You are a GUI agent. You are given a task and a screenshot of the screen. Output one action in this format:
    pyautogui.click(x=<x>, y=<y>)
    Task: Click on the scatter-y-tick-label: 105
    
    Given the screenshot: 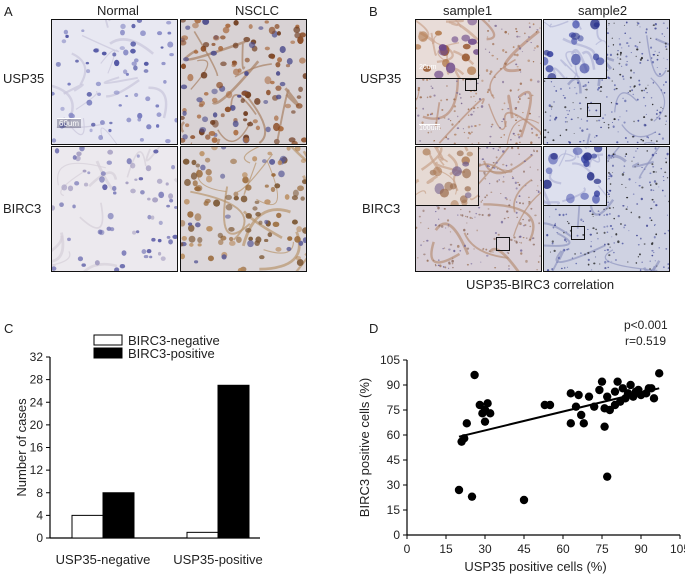 What is the action you would take?
    pyautogui.click(x=390, y=360)
    